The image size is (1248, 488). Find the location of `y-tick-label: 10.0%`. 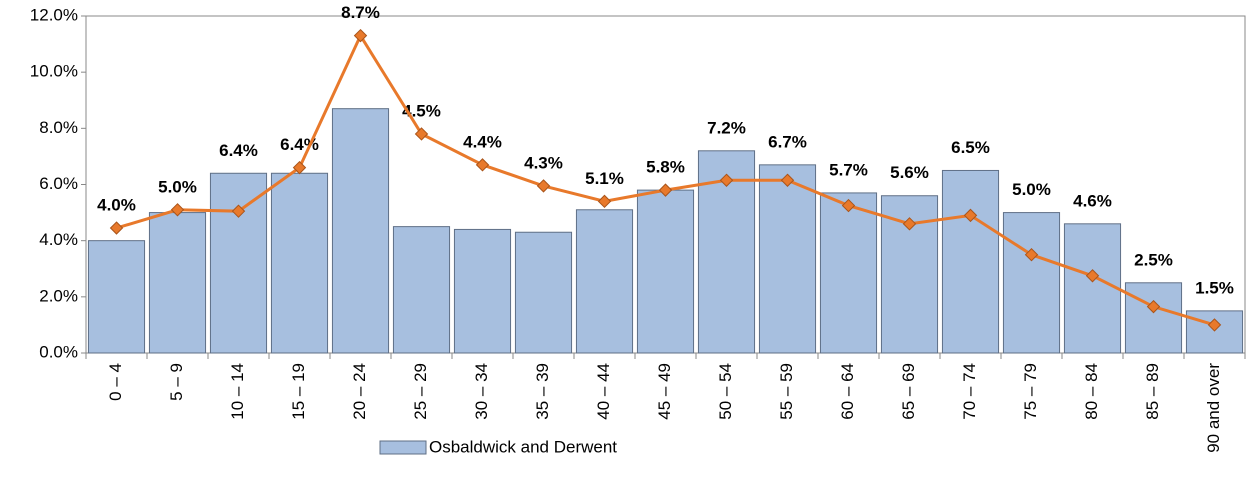

y-tick-label: 10.0% is located at coordinates (54, 71).